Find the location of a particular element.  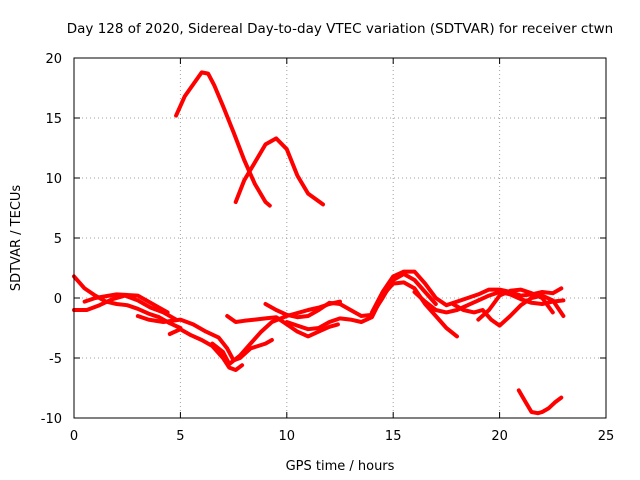

y-tick-label: 20 is located at coordinates (53, 59).